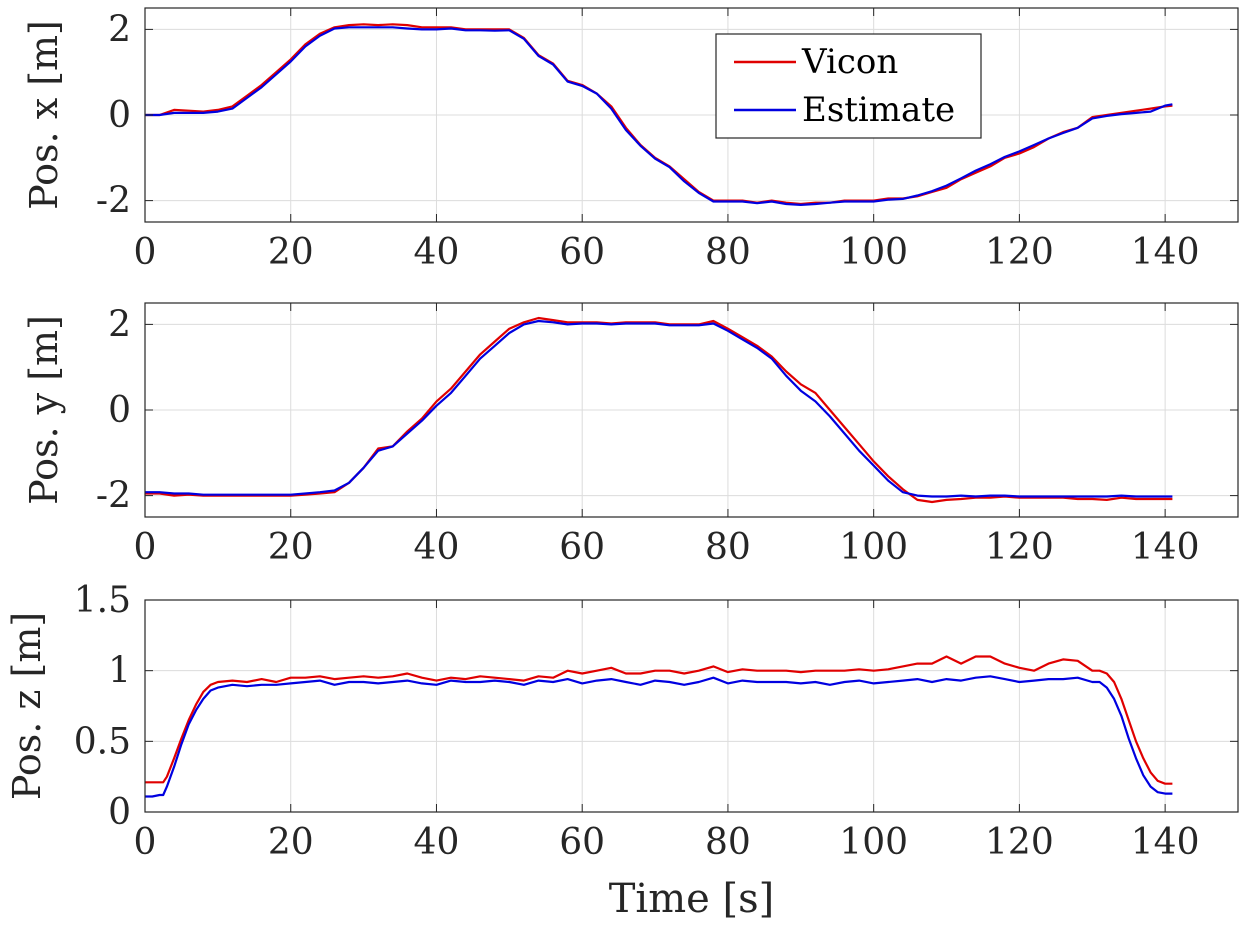 Image resolution: width=1250 pixels, height=938 pixels. I want to click on pos-z-ytick-label: 0.5, so click(102, 741).